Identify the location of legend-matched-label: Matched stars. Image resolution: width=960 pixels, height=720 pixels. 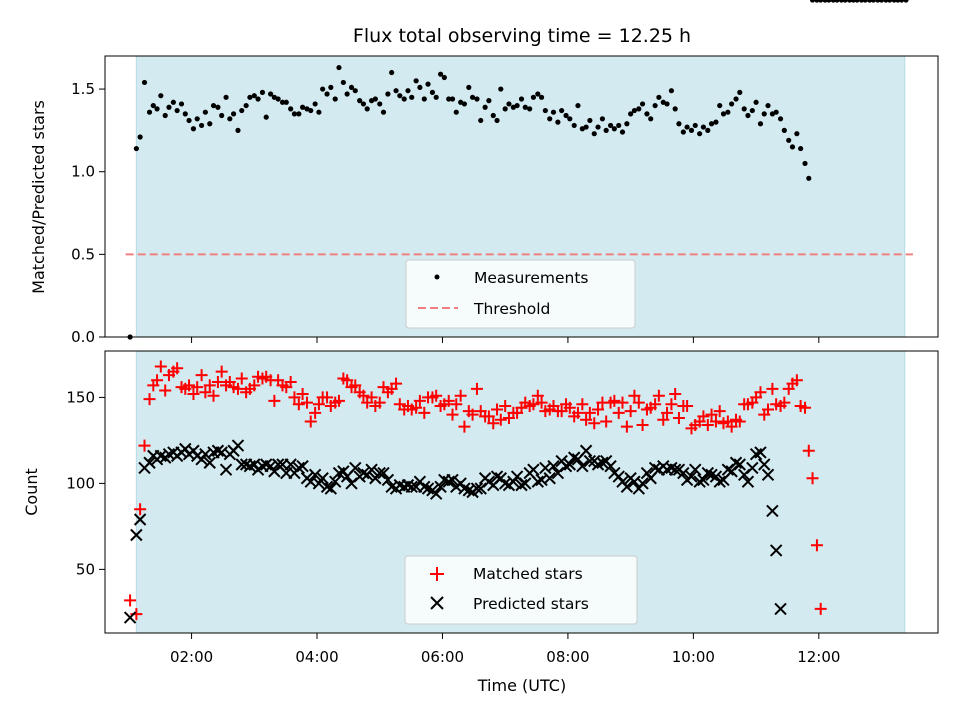
(528, 574).